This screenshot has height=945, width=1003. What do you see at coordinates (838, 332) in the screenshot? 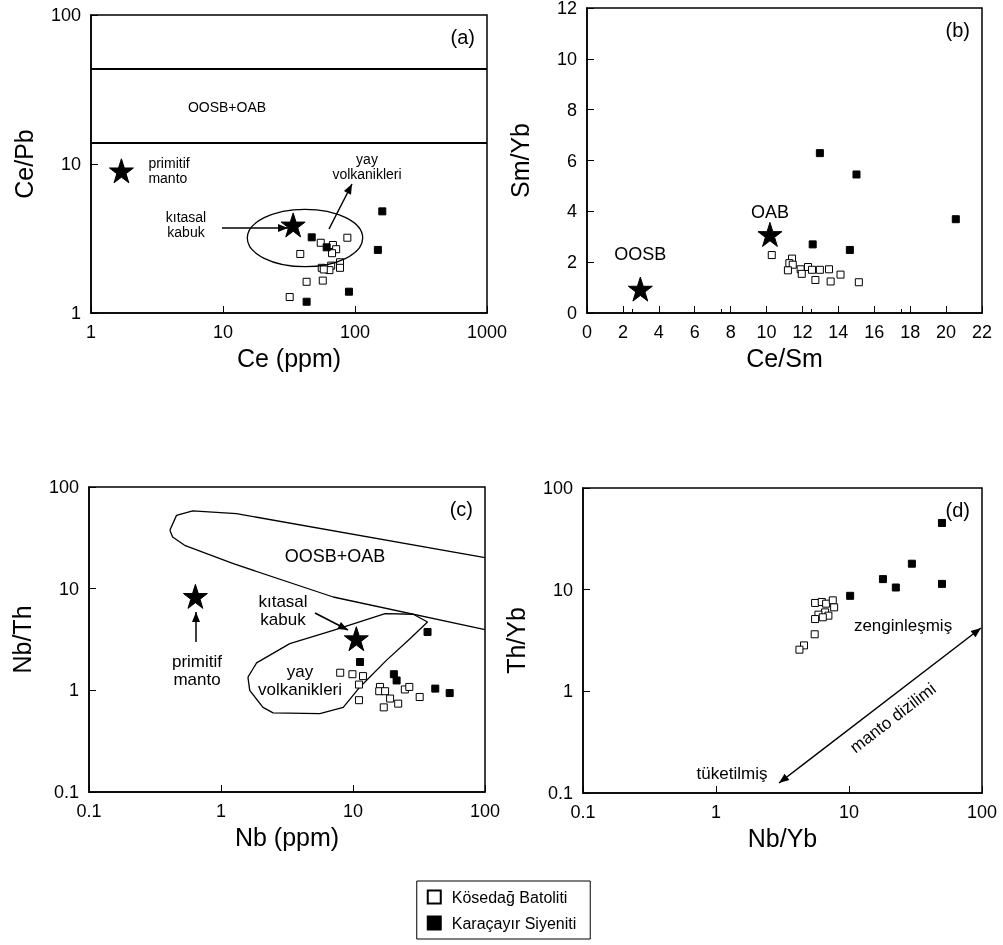
I see `x-tick-label: 14` at bounding box center [838, 332].